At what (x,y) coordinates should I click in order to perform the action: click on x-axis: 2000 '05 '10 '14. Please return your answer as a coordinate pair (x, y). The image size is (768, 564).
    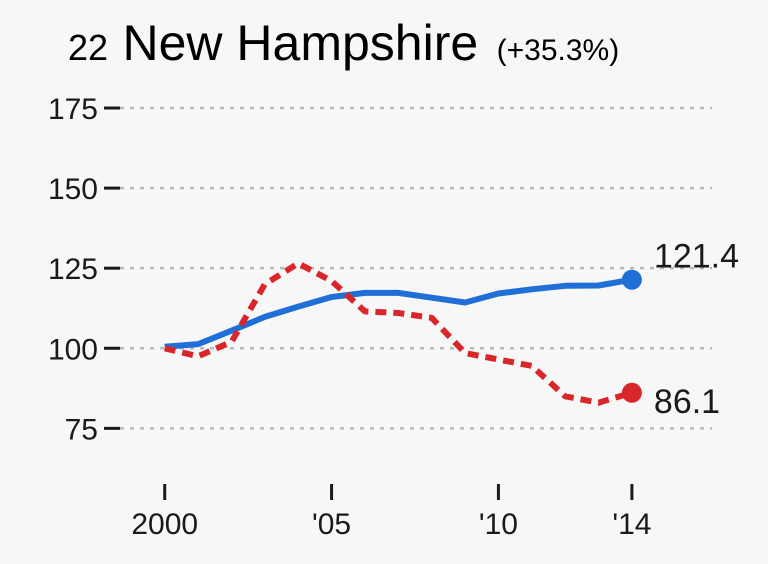
    Looking at the image, I should click on (391, 512).